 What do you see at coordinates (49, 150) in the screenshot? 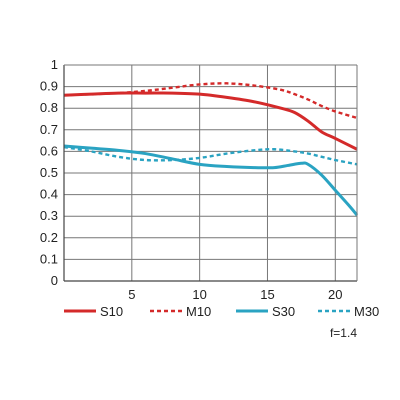
I see `y-tick-label: 0.6` at bounding box center [49, 150].